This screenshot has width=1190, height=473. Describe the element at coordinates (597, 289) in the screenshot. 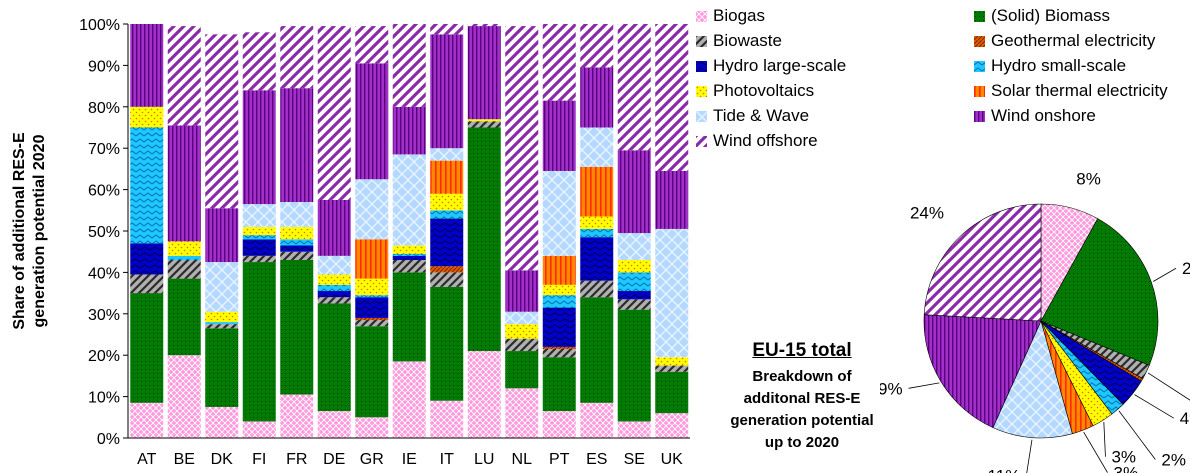

I see `bar-segment-es-biowaste` at that location.